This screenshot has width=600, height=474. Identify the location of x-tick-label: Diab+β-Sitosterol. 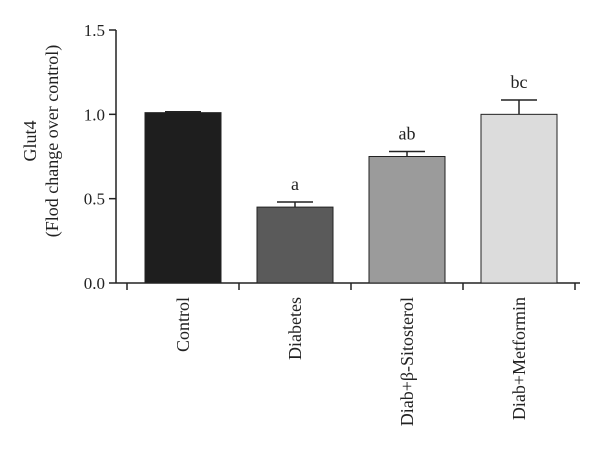
(407, 361).